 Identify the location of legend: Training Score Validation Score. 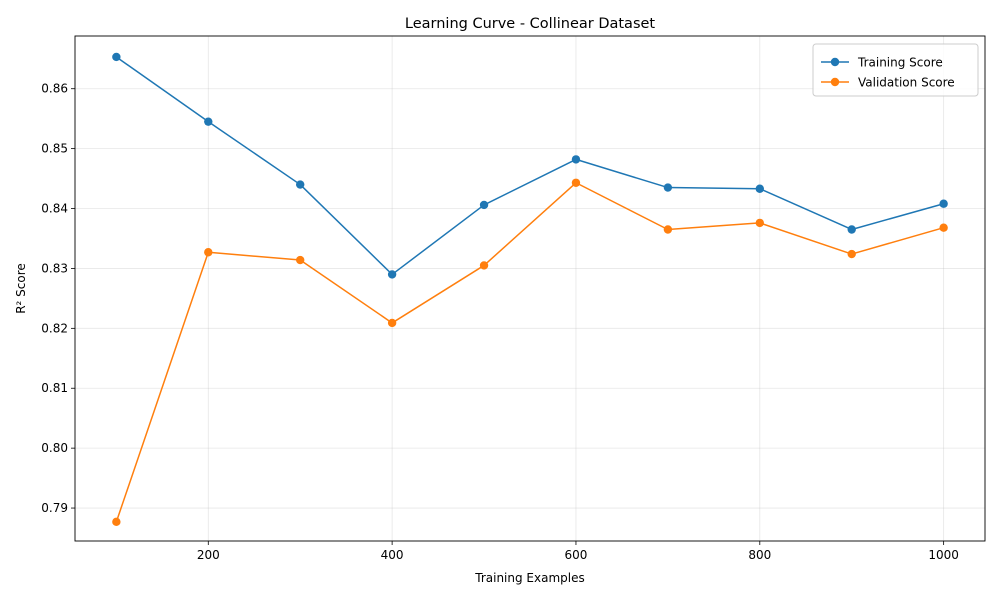
(895, 70).